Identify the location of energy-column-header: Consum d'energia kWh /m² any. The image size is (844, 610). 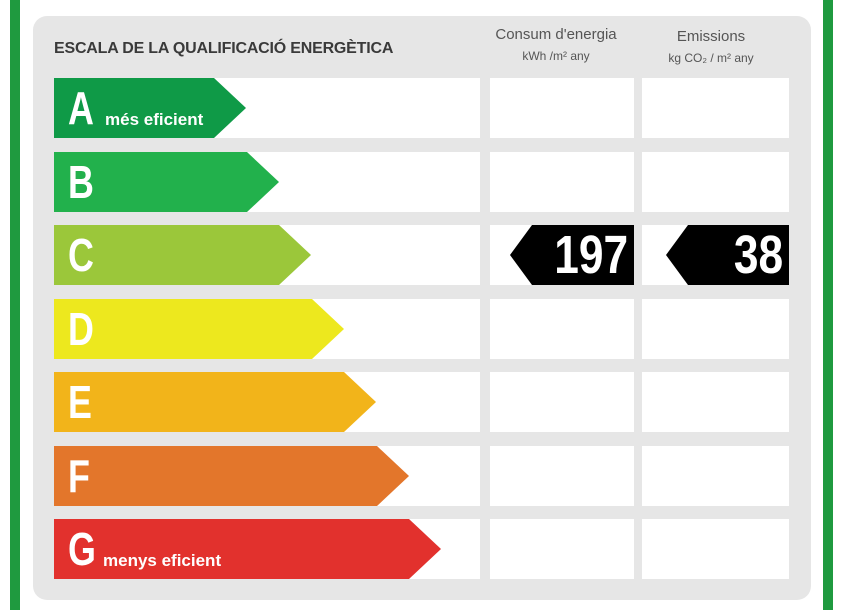
(556, 45).